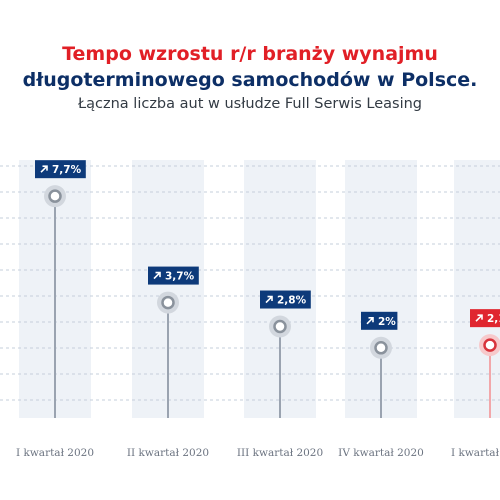 The width and height of the screenshot is (500, 500). I want to click on category-label: III kwartał 2020, so click(280, 453).